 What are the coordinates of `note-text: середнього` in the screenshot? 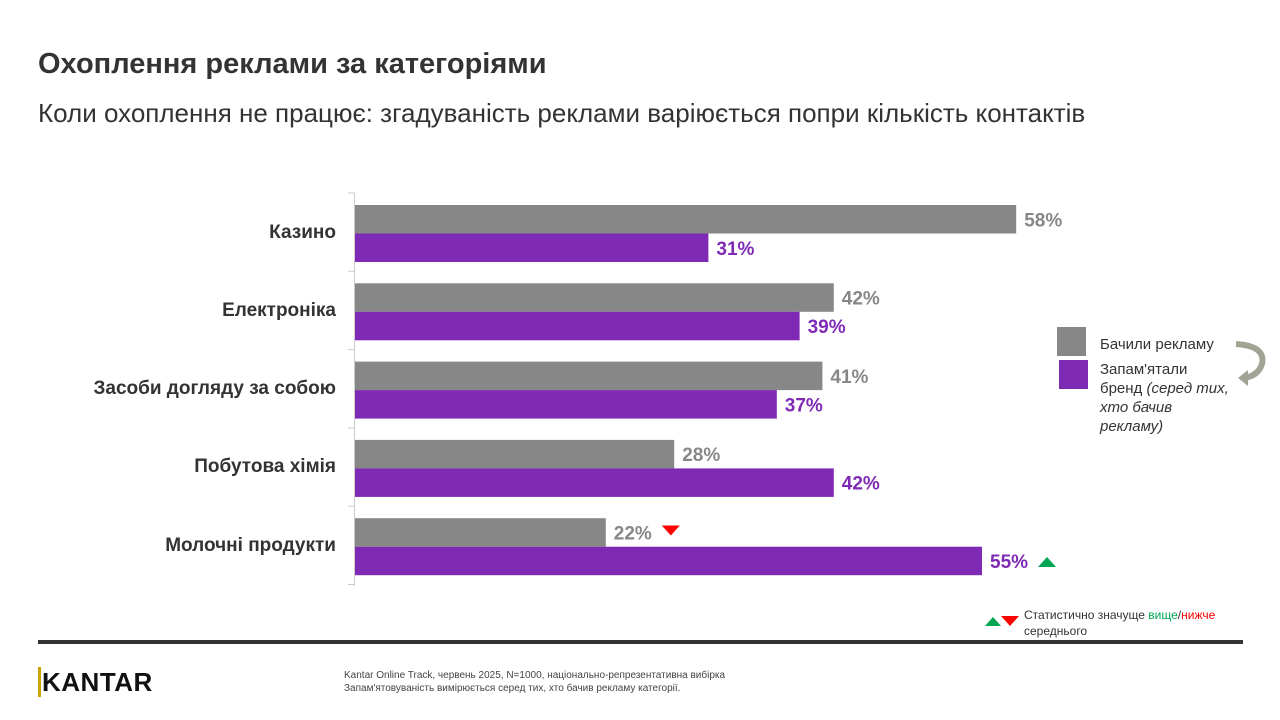 It's located at (1056, 631).